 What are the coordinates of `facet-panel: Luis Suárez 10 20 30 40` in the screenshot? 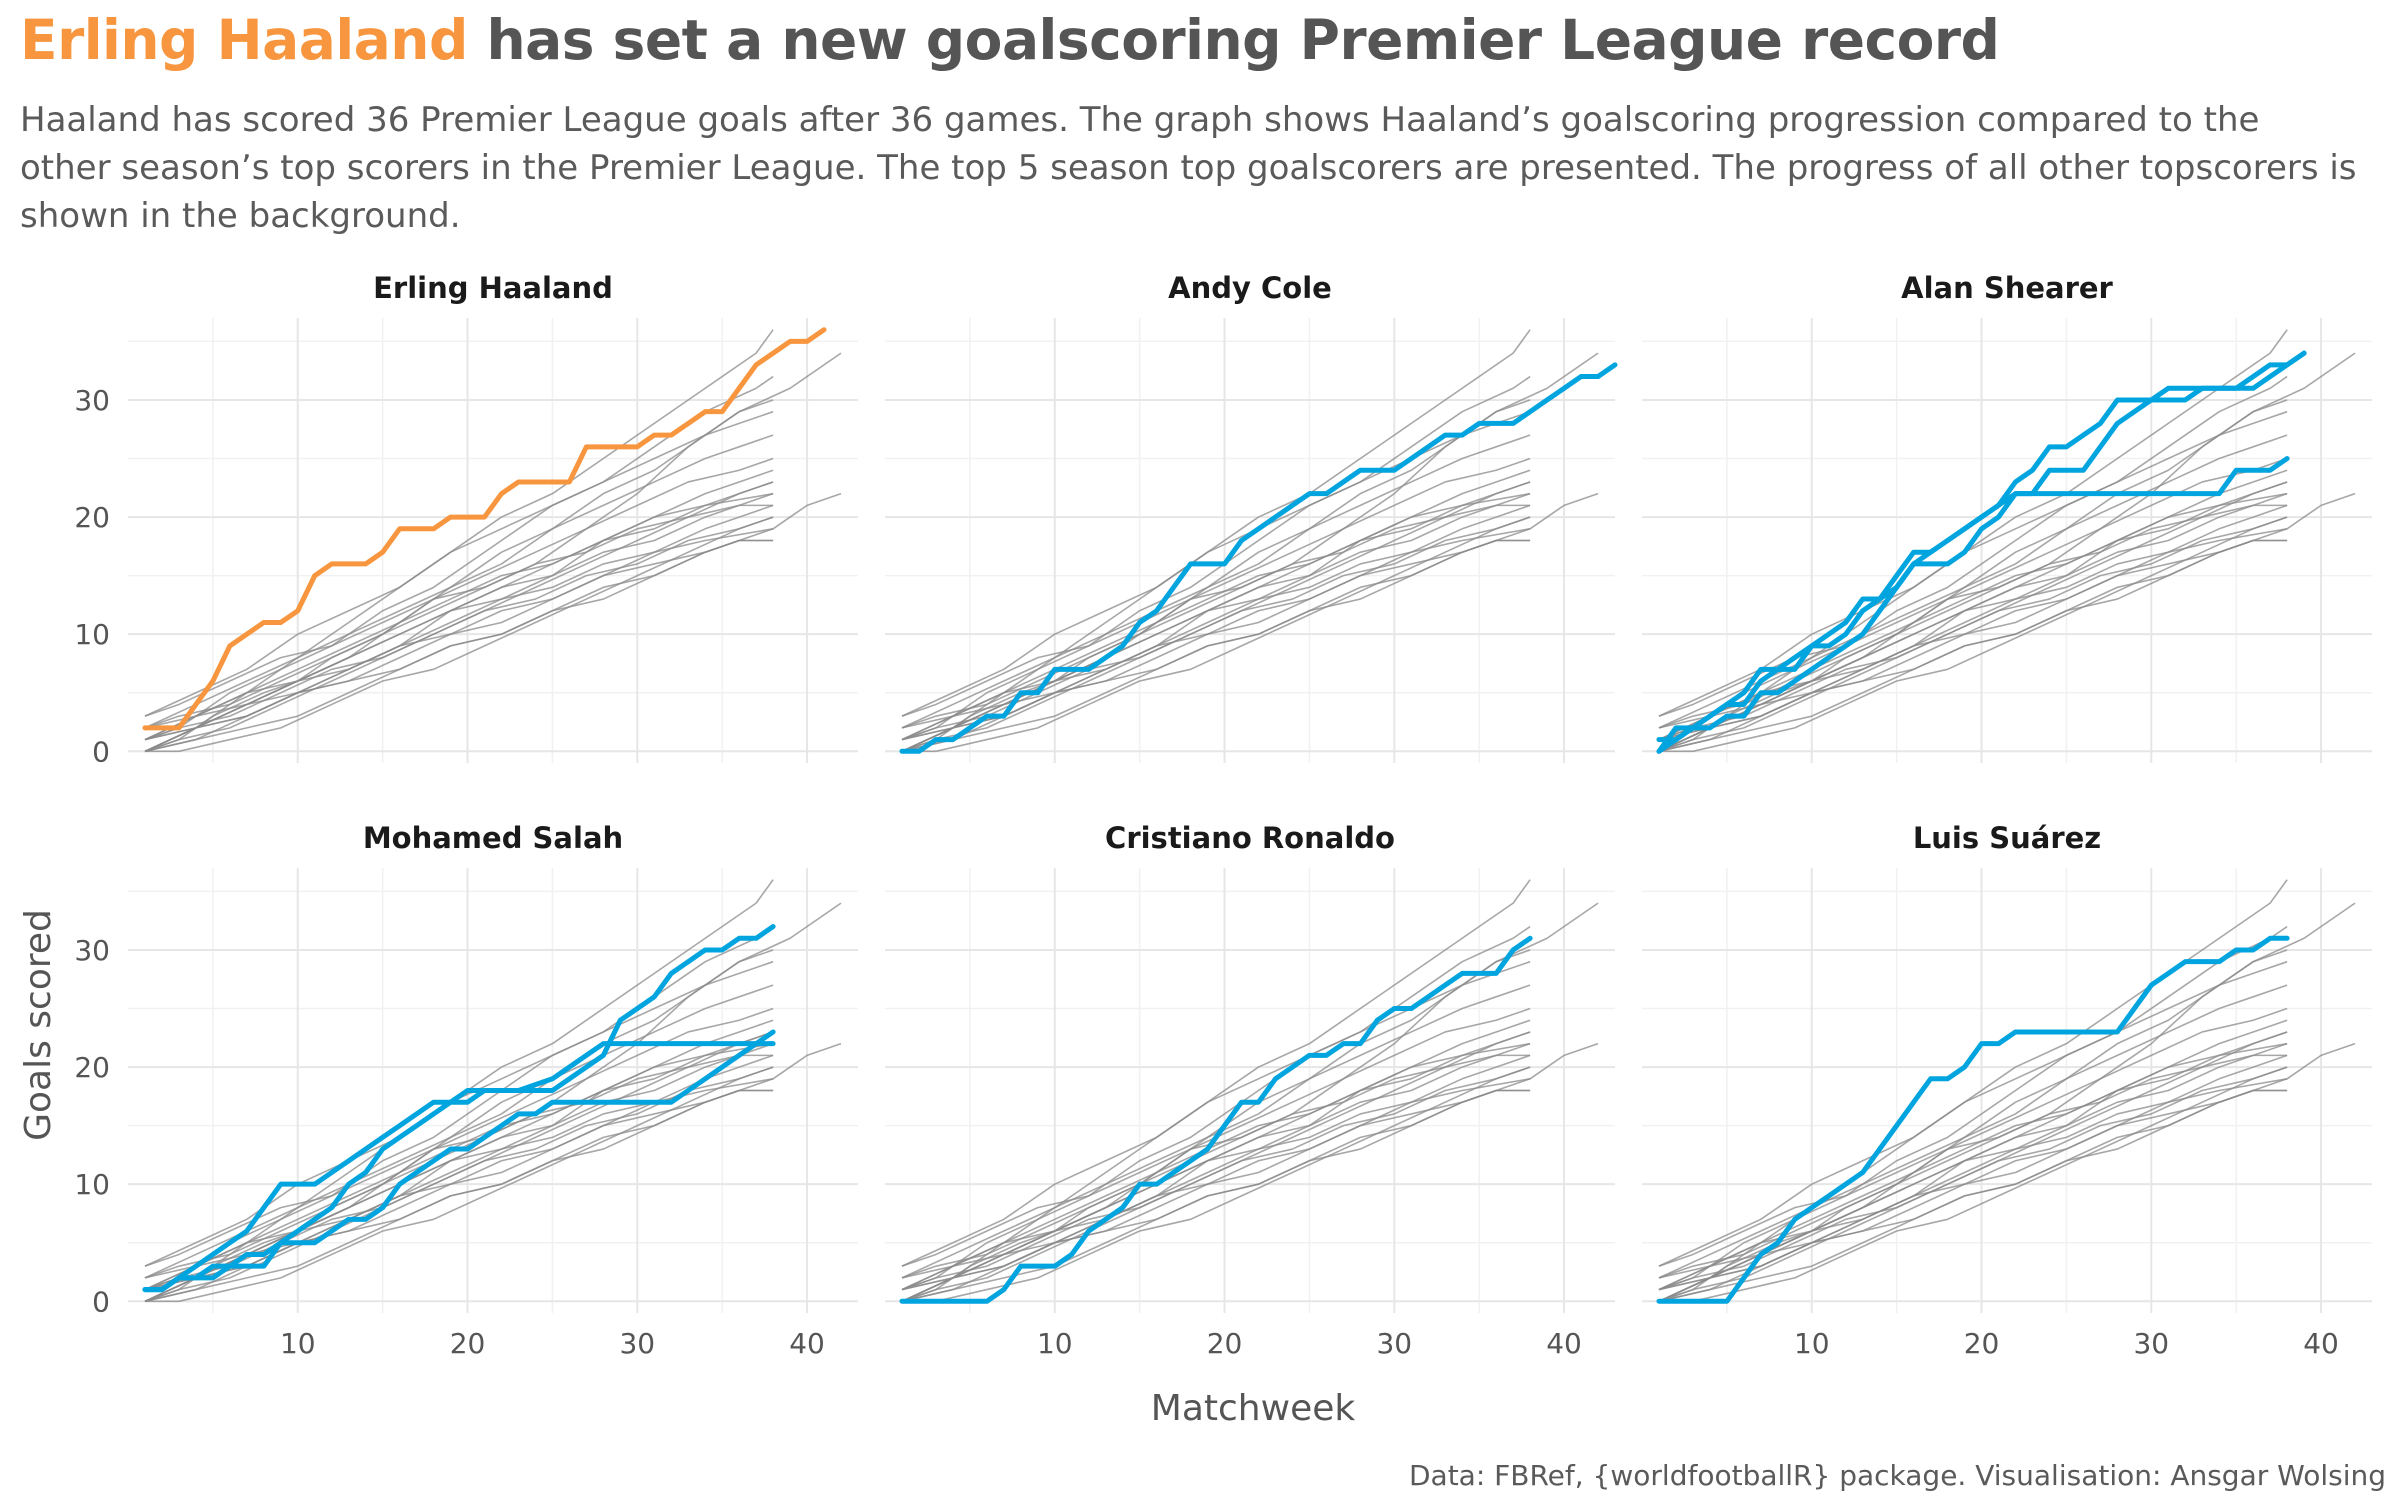 It's located at (2007, 1090).